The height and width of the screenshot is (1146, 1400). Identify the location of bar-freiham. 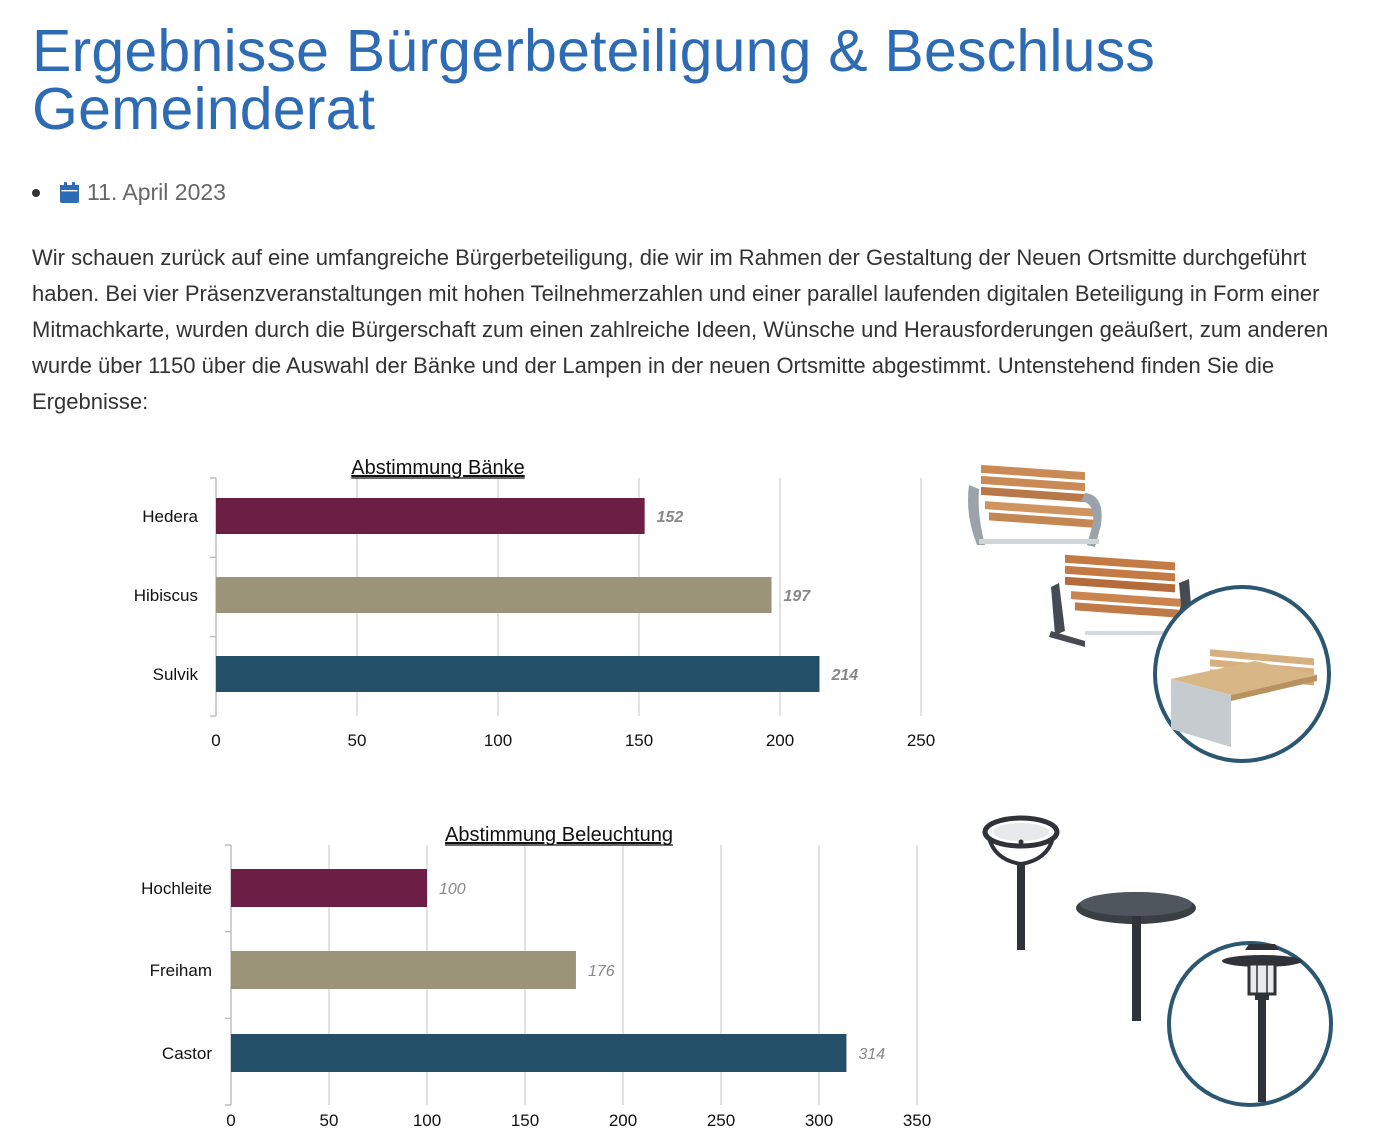
(403, 970).